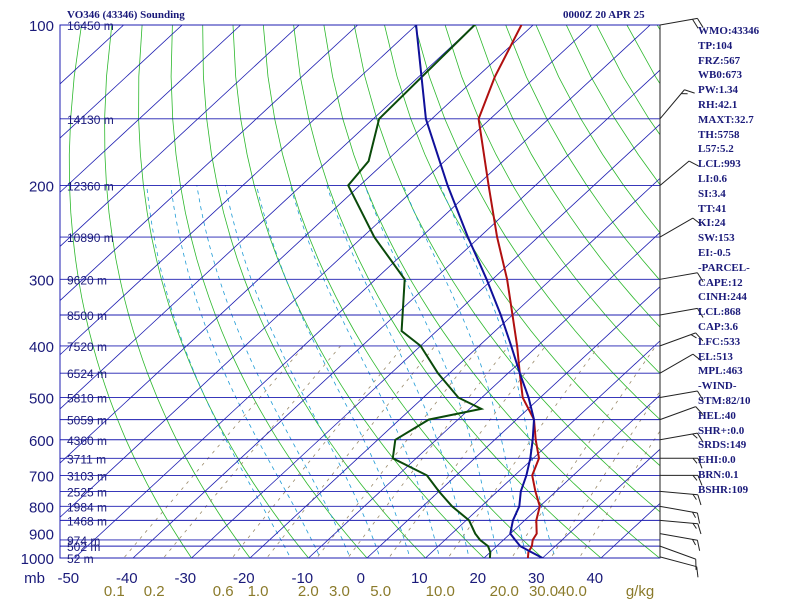  Describe the element at coordinates (87, 441) in the screenshot. I see `height-label: 4360 m` at that location.